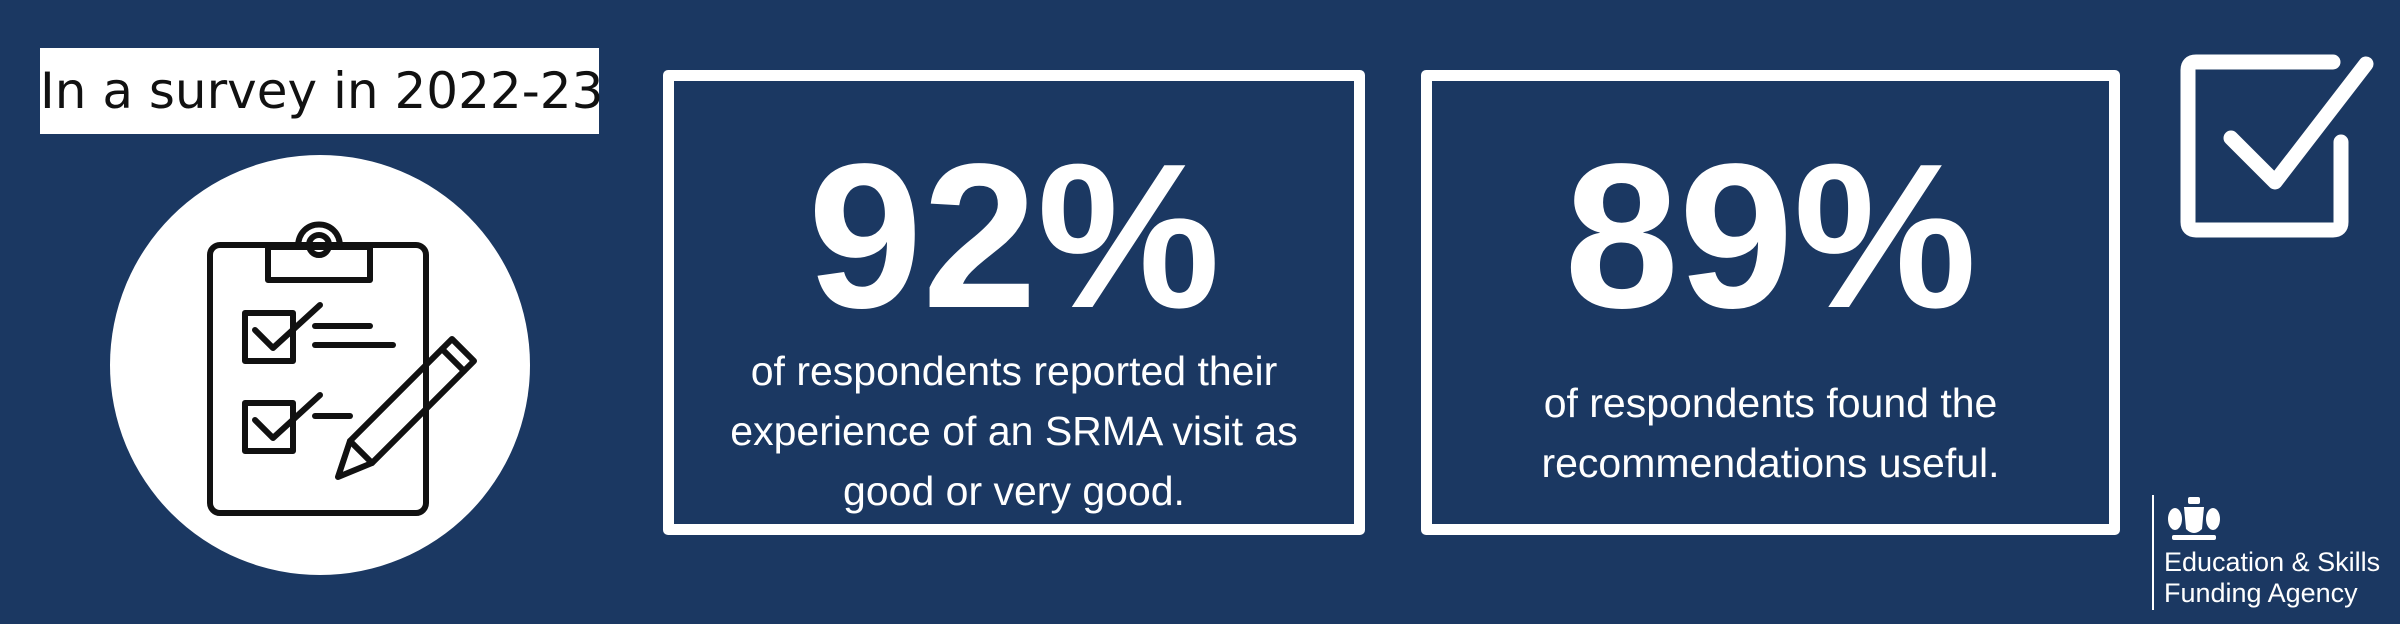  I want to click on logo-text: Education & Skills Funding Agency, so click(2272, 578).